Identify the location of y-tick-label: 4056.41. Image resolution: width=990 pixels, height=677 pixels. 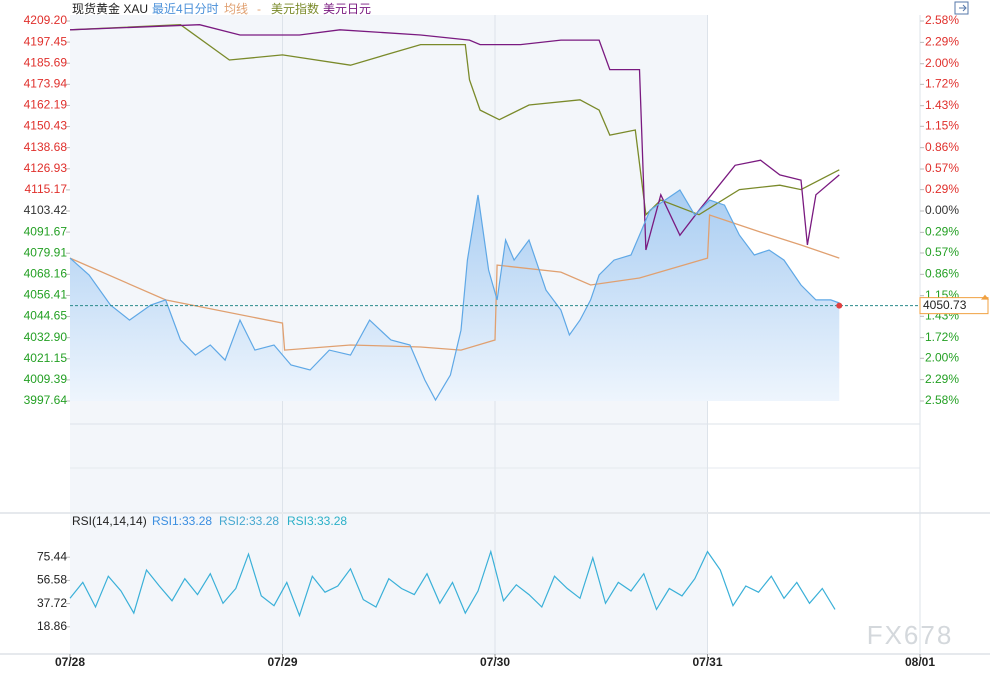
(46, 295).